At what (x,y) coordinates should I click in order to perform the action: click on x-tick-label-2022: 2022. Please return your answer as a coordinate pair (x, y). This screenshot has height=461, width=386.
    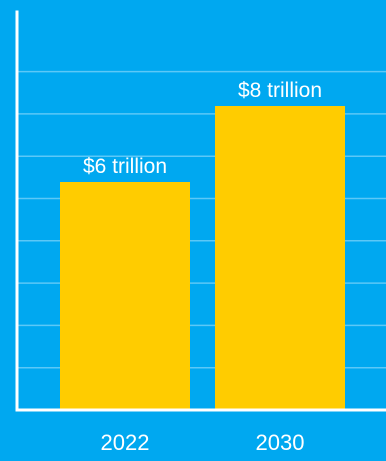
    Looking at the image, I should click on (125, 442).